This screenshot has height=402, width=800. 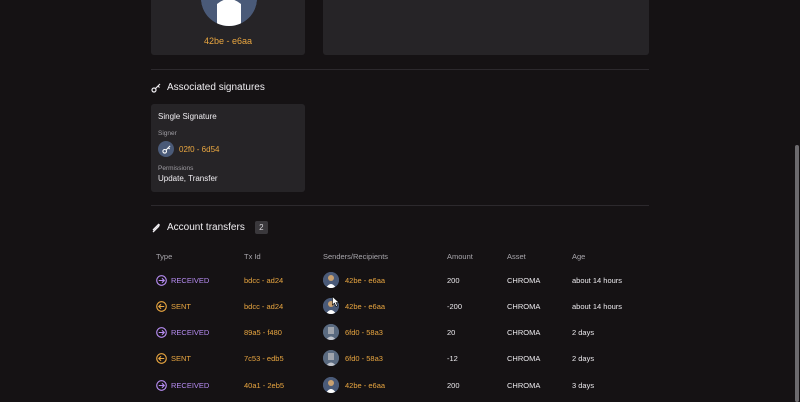 I want to click on column-header-senders-recipients: Senders/Recipients, so click(x=356, y=256).